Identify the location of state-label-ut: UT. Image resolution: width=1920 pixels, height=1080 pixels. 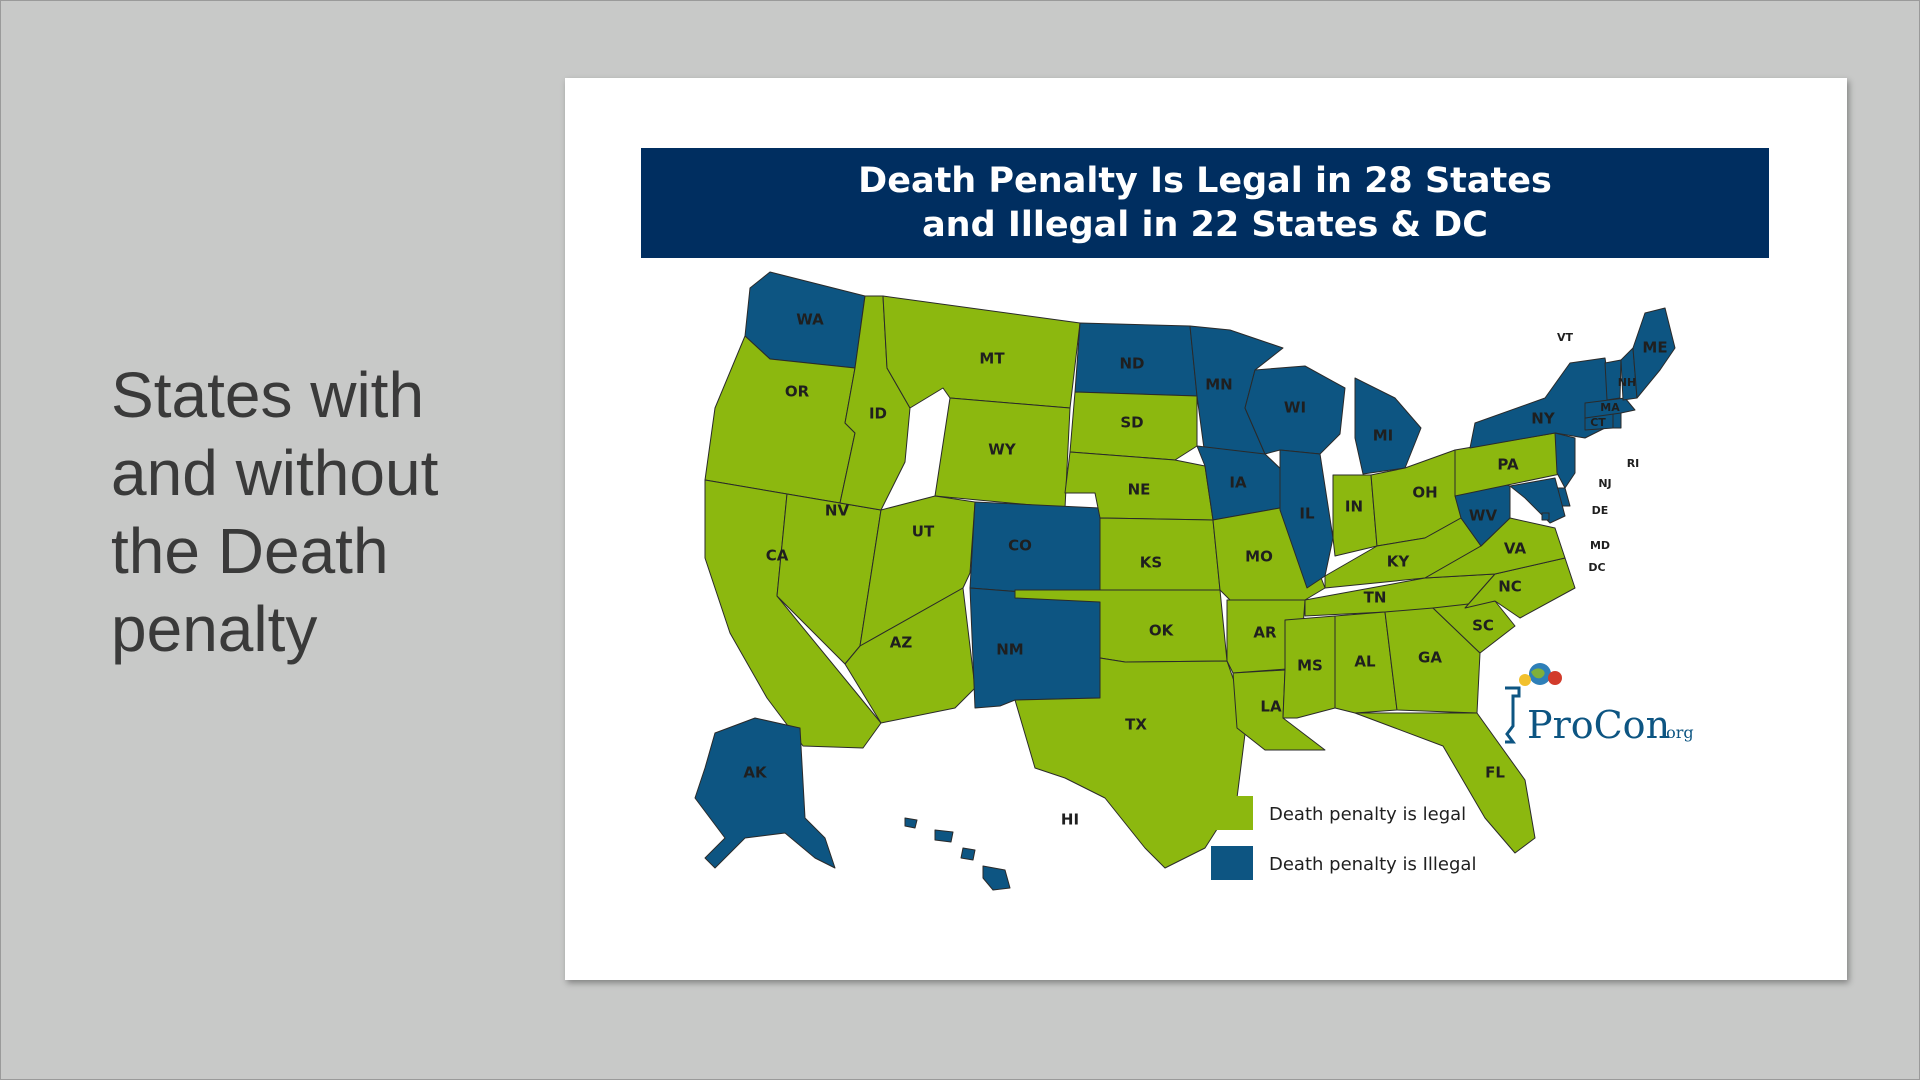
(923, 532).